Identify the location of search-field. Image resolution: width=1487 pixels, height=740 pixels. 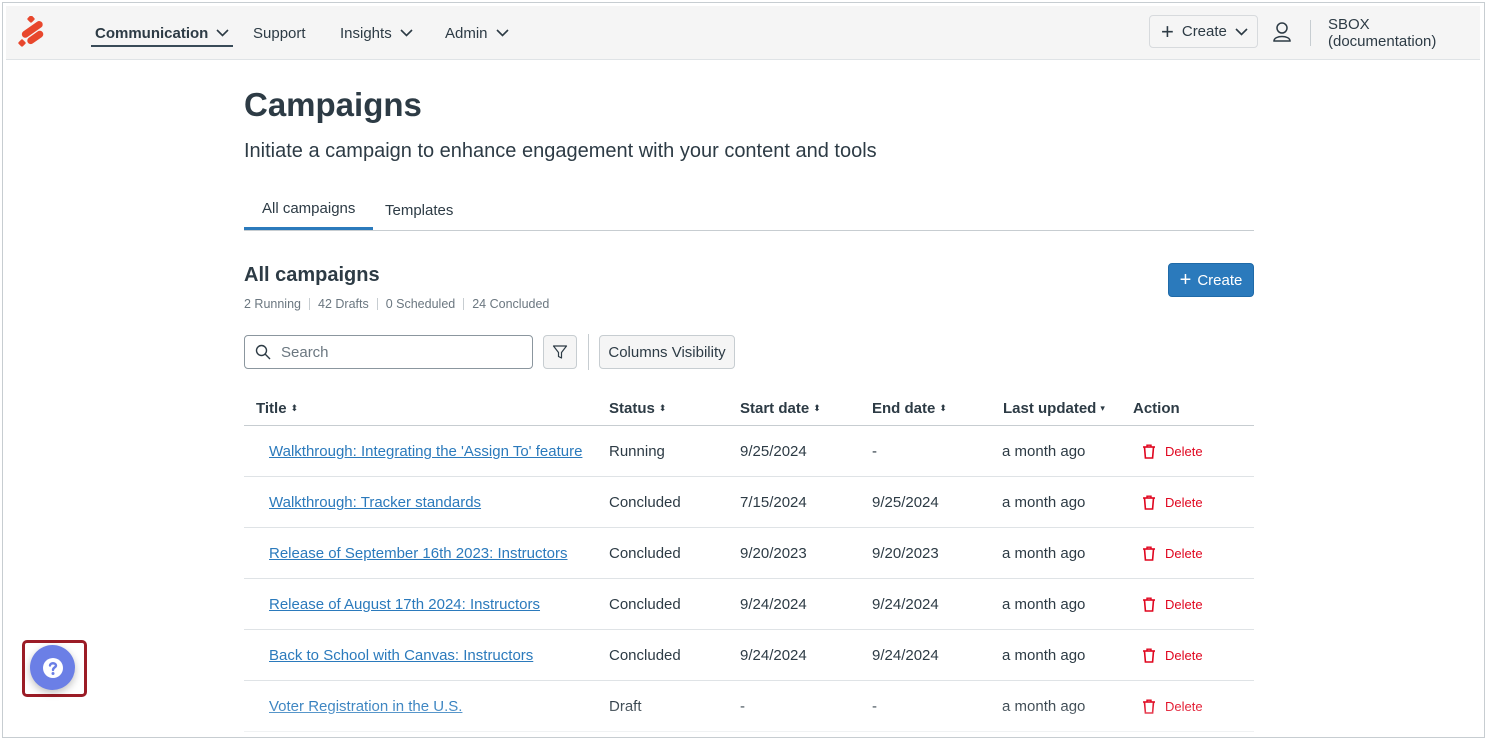
(388, 352).